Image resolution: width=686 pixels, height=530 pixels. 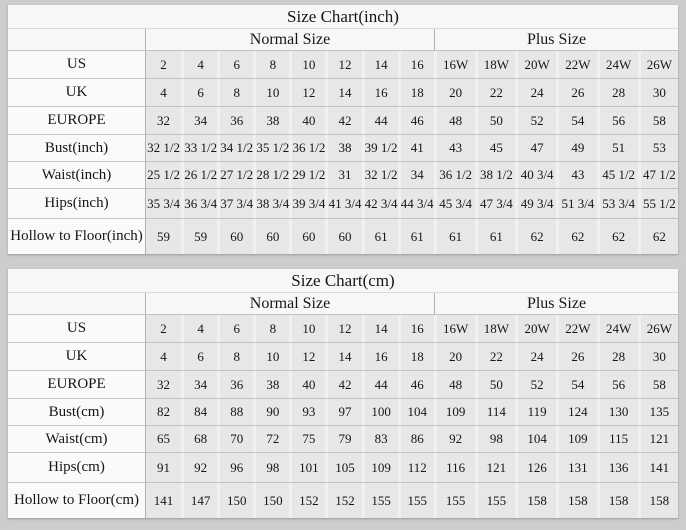 I want to click on size-cell: 47 3/4, so click(x=495, y=203).